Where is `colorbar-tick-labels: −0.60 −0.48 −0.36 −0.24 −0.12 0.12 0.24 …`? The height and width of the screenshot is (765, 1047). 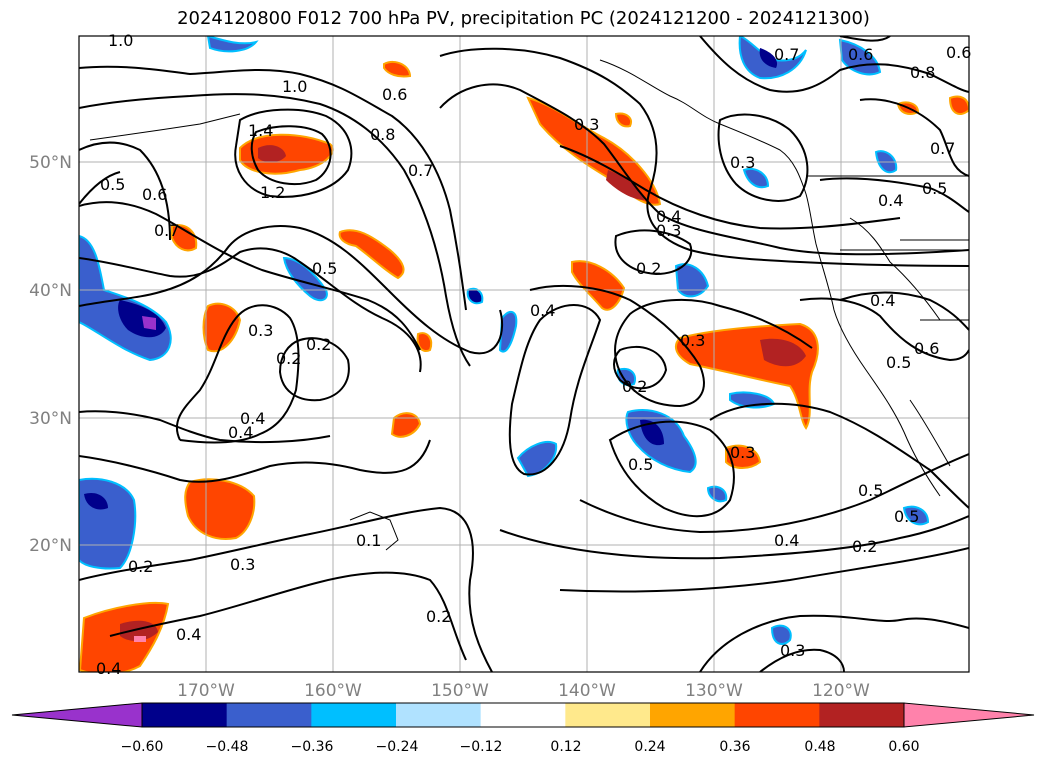
colorbar-tick-labels: −0.60 −0.48 −0.36 −0.24 −0.12 0.12 0.24 … is located at coordinates (520, 747).